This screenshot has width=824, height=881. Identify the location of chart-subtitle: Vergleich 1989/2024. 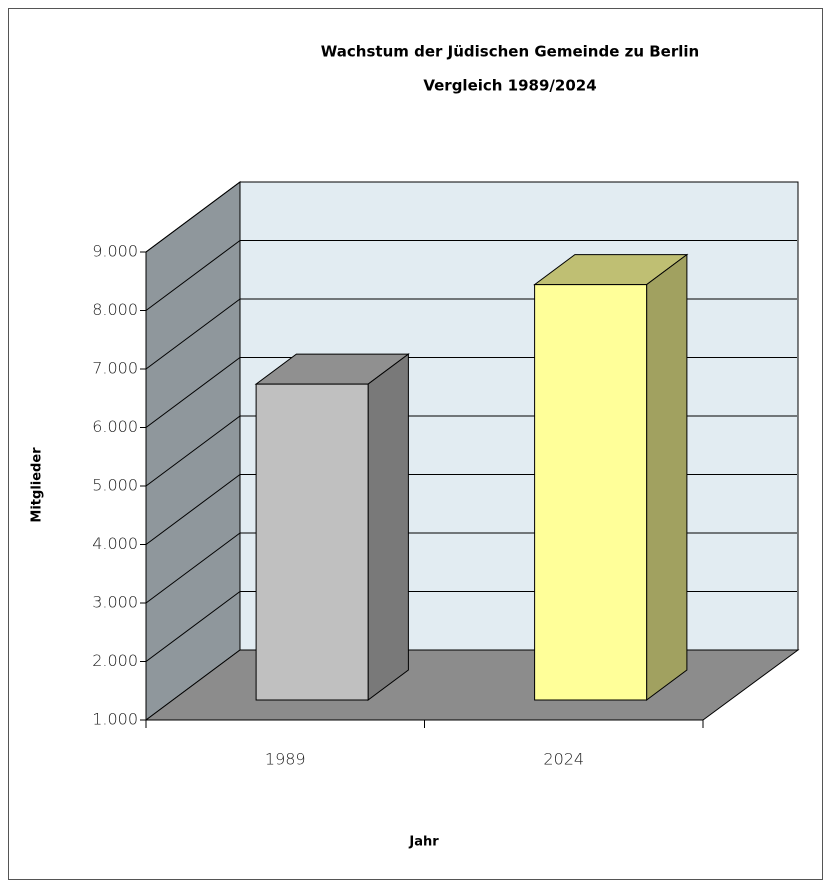
(509, 86).